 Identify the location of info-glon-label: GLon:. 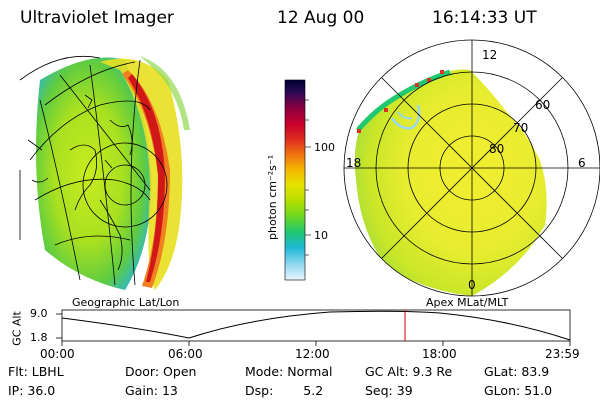
(502, 390).